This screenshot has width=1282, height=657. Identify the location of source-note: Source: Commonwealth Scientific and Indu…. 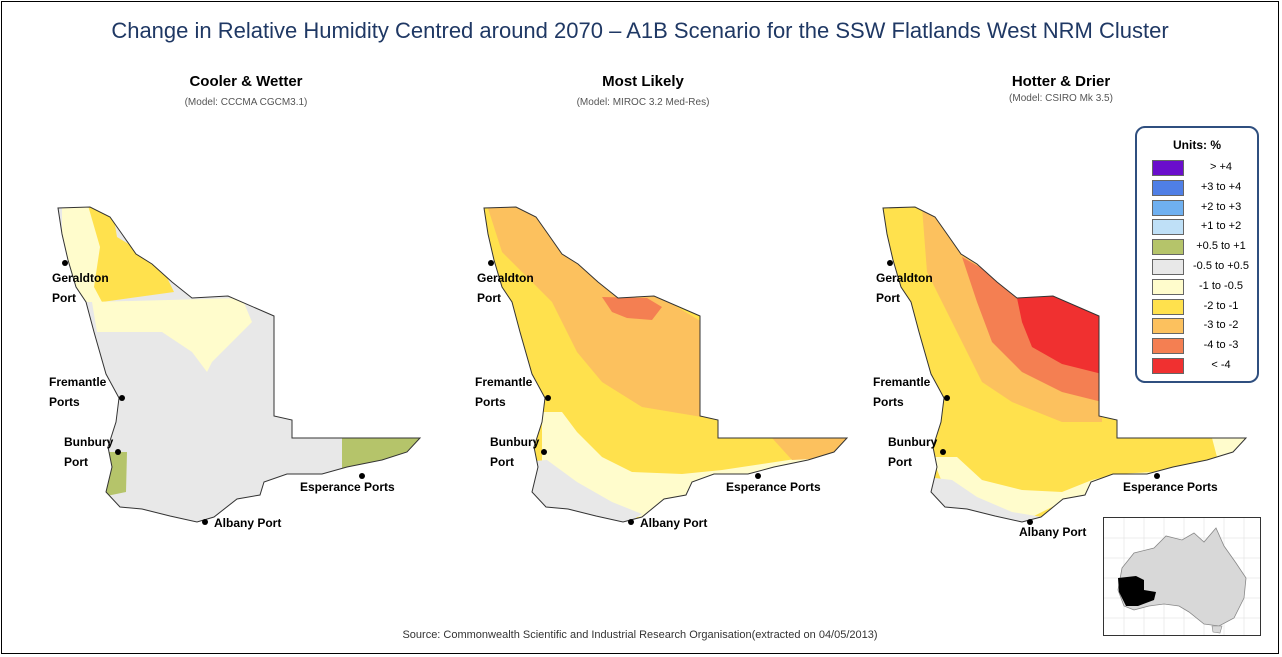
(640, 635).